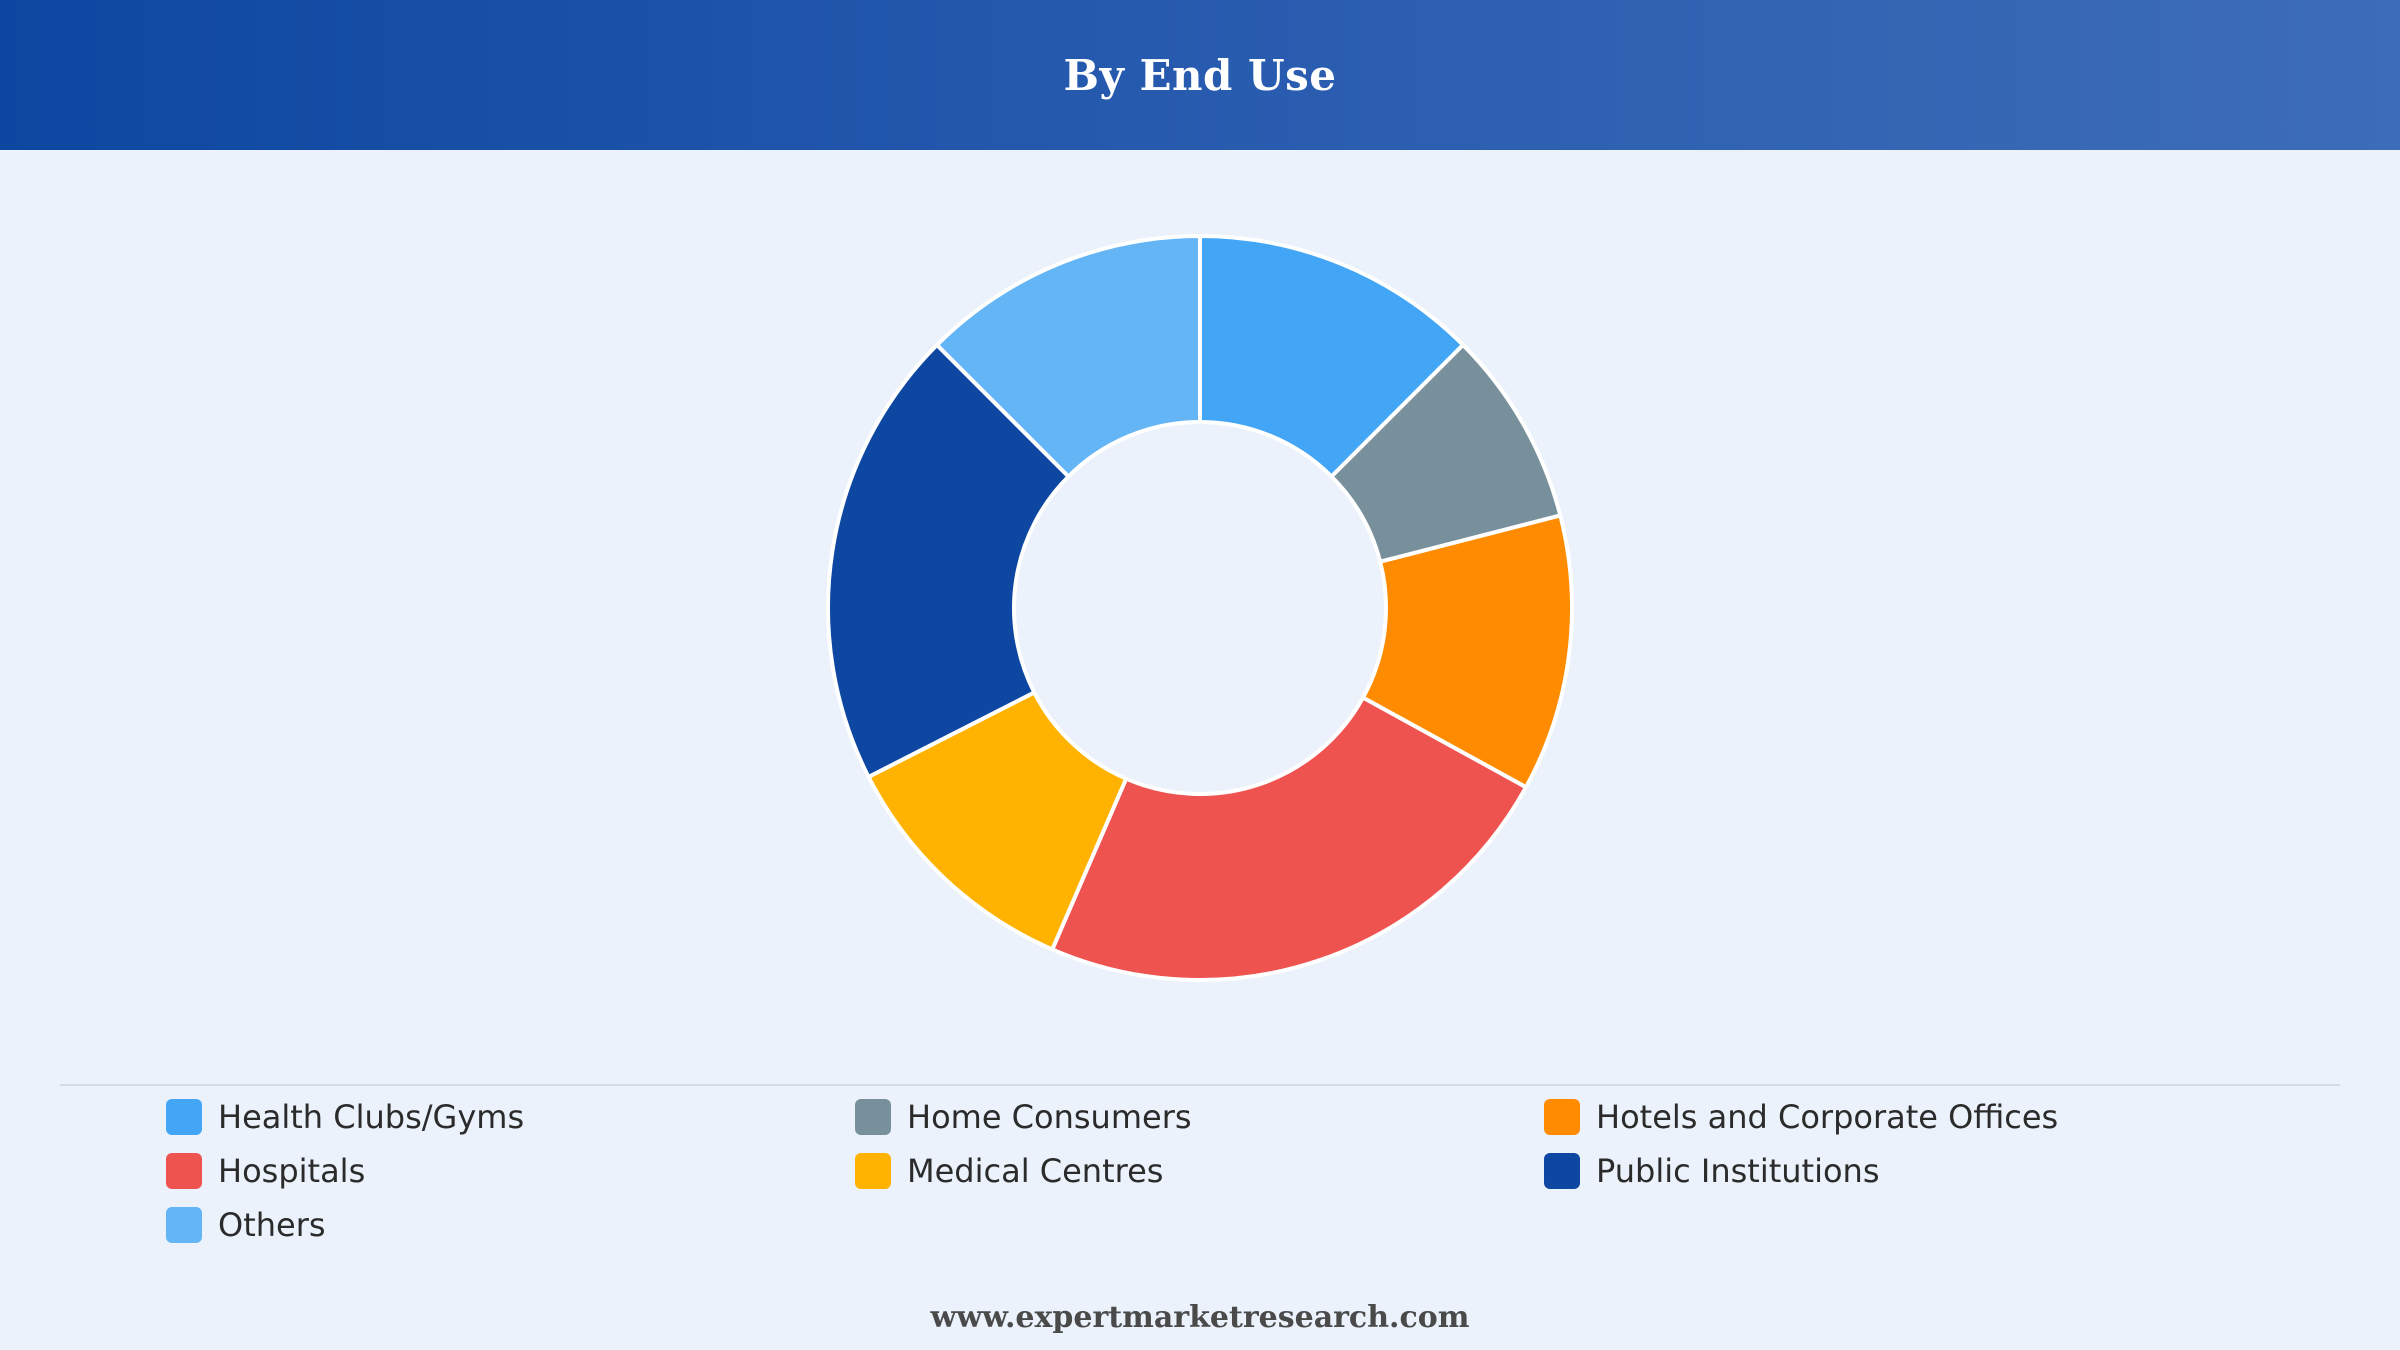 The width and height of the screenshot is (2400, 1350). I want to click on legend-item-hotels-and-corporate-offices: Hotels and Corporate Offices, so click(1888, 1116).